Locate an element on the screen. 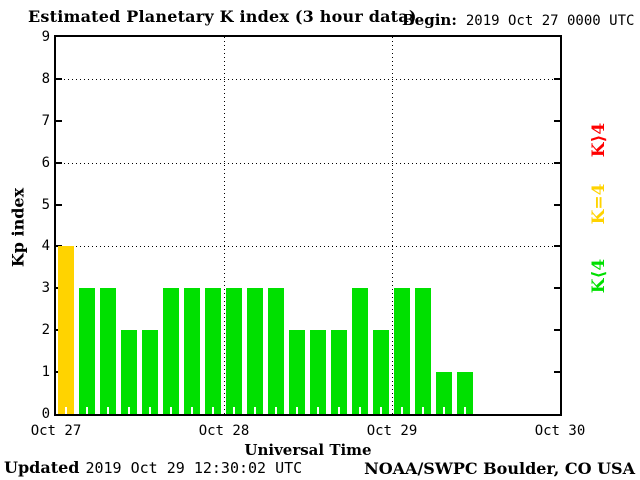 Image resolution: width=640 pixels, height=480 pixels. begin-label: Begin: is located at coordinates (429, 20).